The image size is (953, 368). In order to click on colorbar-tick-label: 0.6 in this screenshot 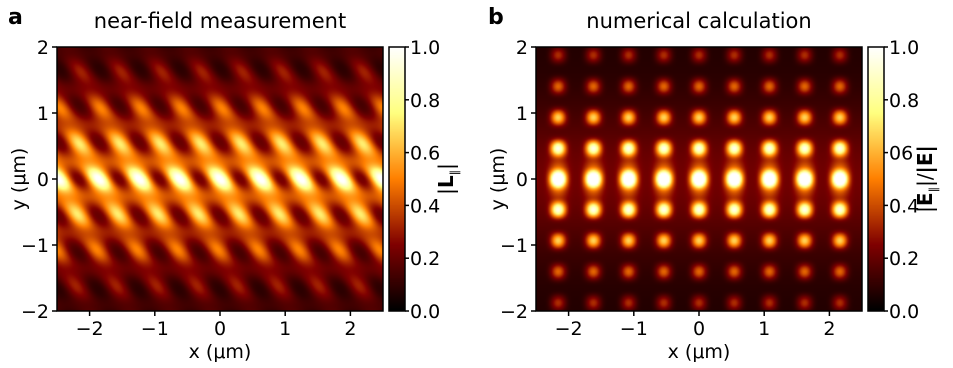, I will do `click(425, 154)`.